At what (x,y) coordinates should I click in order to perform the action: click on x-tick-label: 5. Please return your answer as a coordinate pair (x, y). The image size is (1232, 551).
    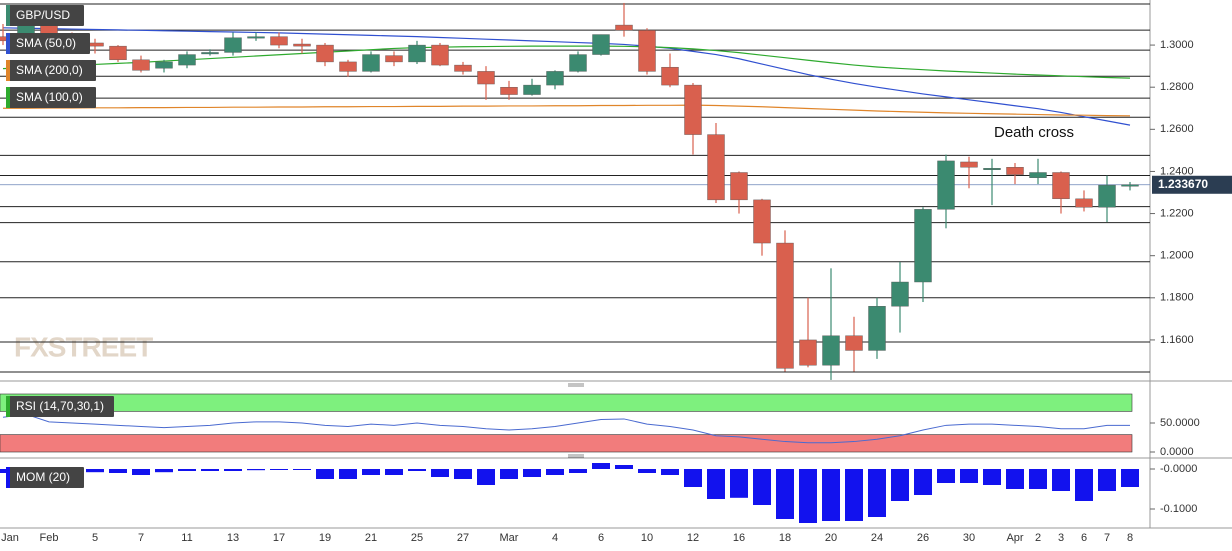
    Looking at the image, I should click on (95, 538).